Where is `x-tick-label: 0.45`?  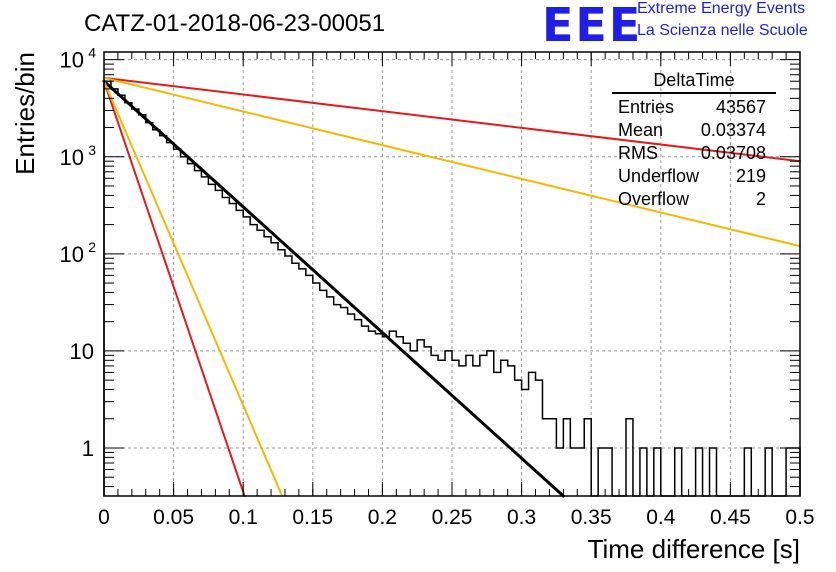 x-tick-label: 0.45 is located at coordinates (730, 517).